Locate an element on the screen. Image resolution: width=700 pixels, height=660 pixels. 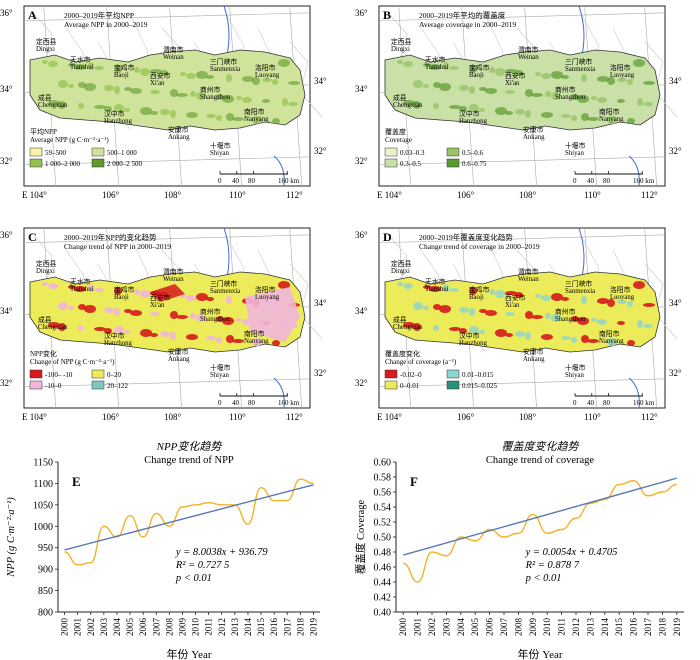
lon-label: 106° is located at coordinates (466, 195).